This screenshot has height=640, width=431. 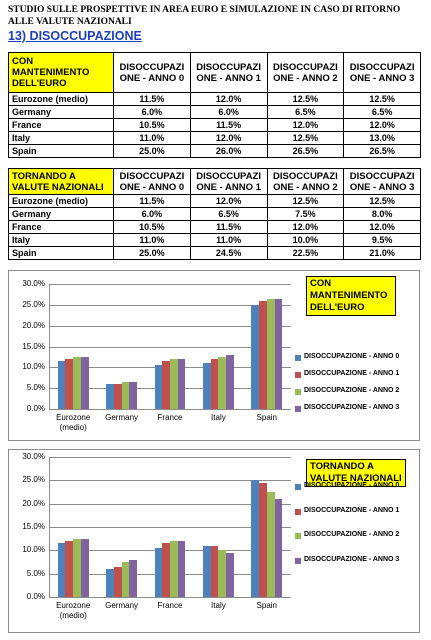 I want to click on table-row: Germany 6.0% 6.0% 6.5% 6.5%, so click(x=214, y=112).